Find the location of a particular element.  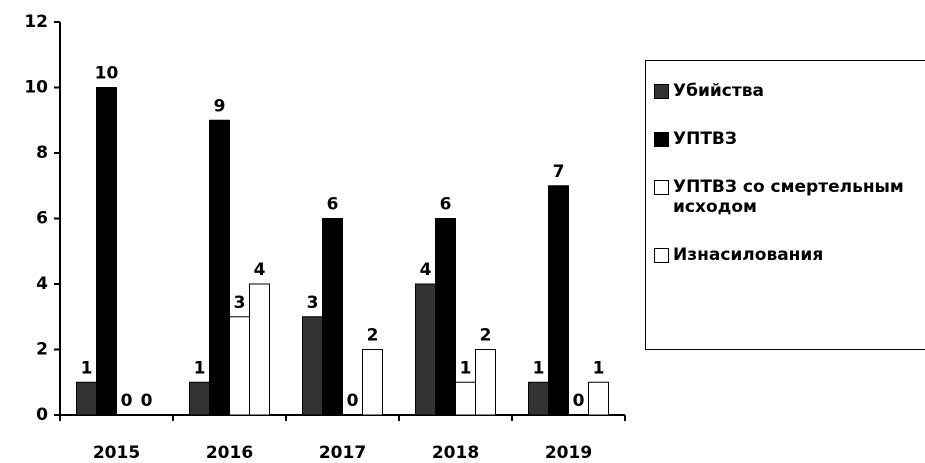

x-tick-label: 2017 is located at coordinates (342, 453).